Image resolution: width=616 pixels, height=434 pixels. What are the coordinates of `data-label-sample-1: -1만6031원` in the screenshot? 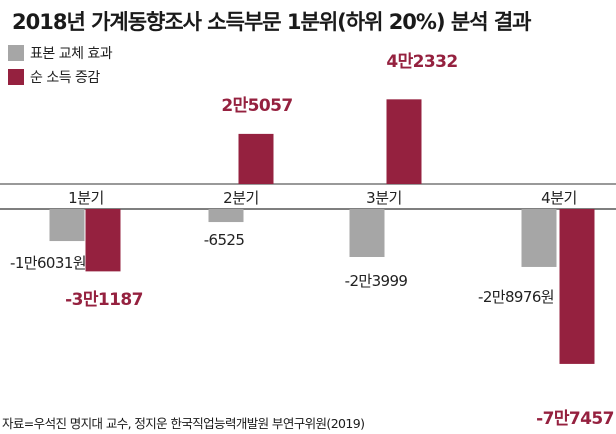 It's located at (48, 263).